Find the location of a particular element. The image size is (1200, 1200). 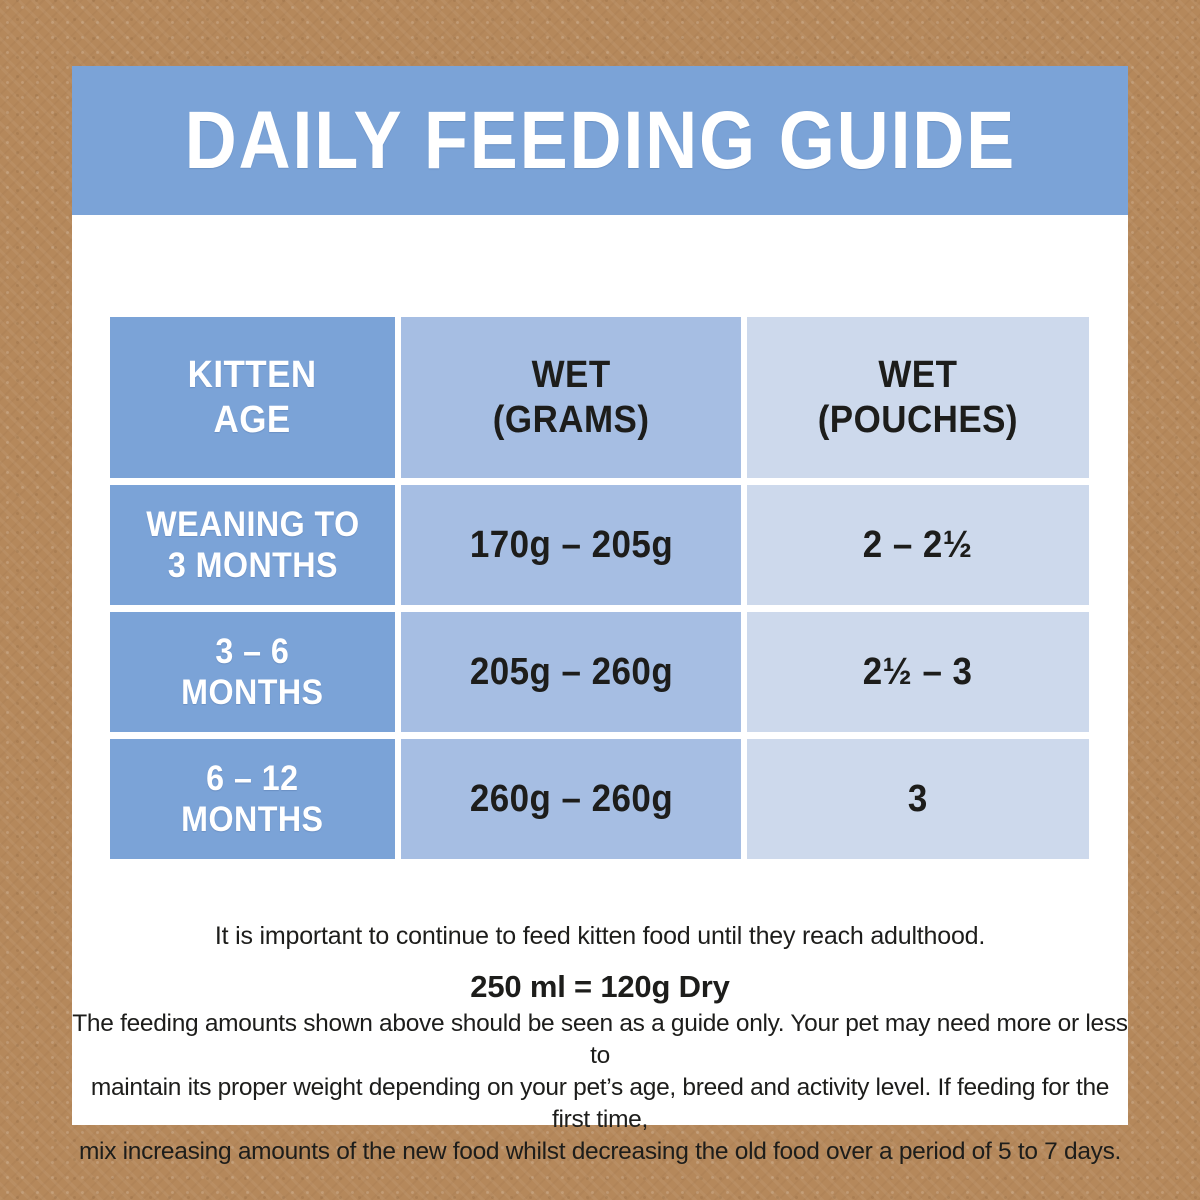

table-row-3-age: 6 – 12 MONTHS is located at coordinates (252, 799).